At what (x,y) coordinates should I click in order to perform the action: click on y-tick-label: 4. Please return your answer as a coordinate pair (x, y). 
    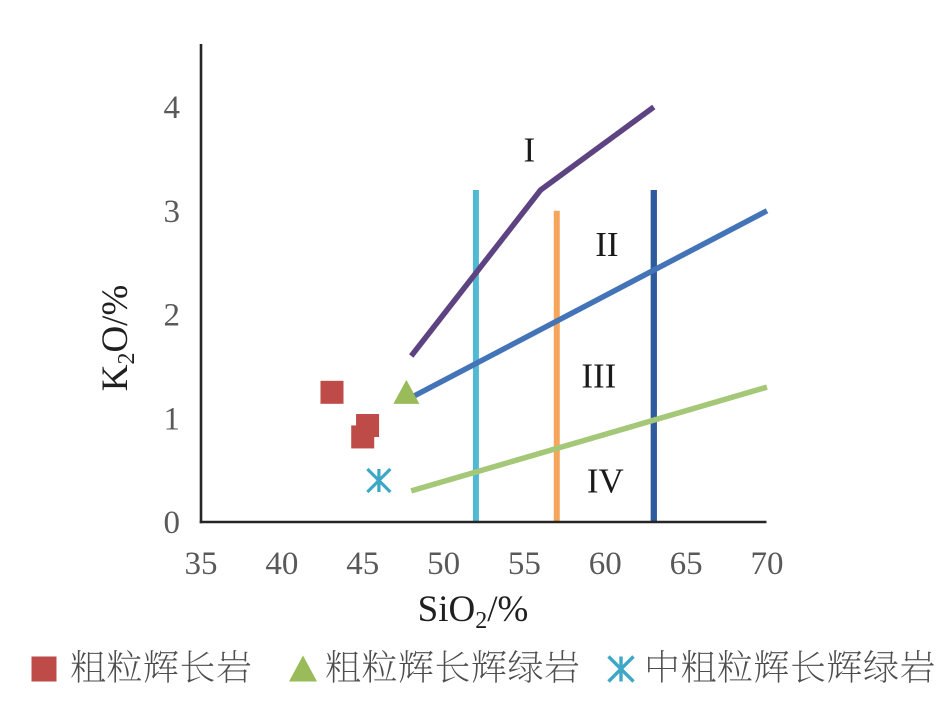
    Looking at the image, I should click on (172, 108).